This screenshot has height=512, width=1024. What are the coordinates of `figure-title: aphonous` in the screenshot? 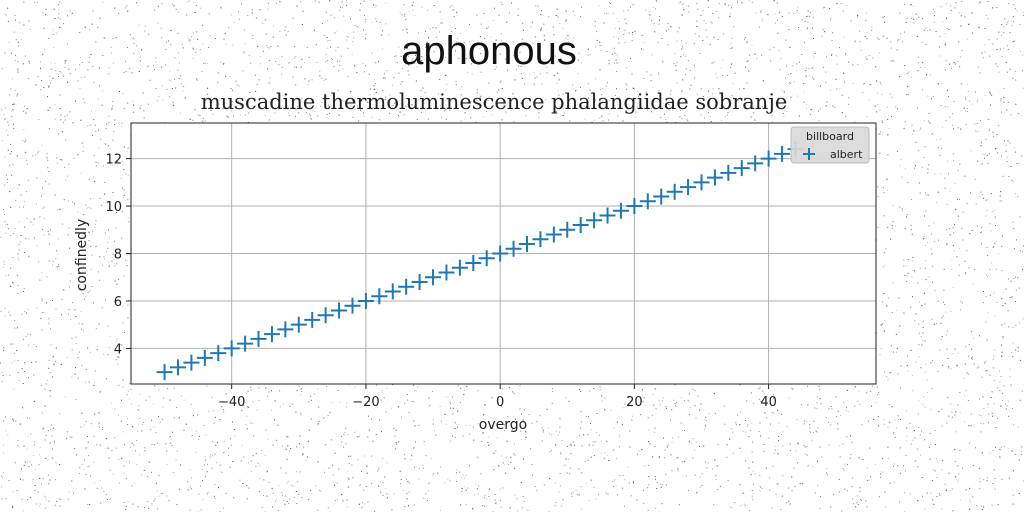 It's located at (489, 51).